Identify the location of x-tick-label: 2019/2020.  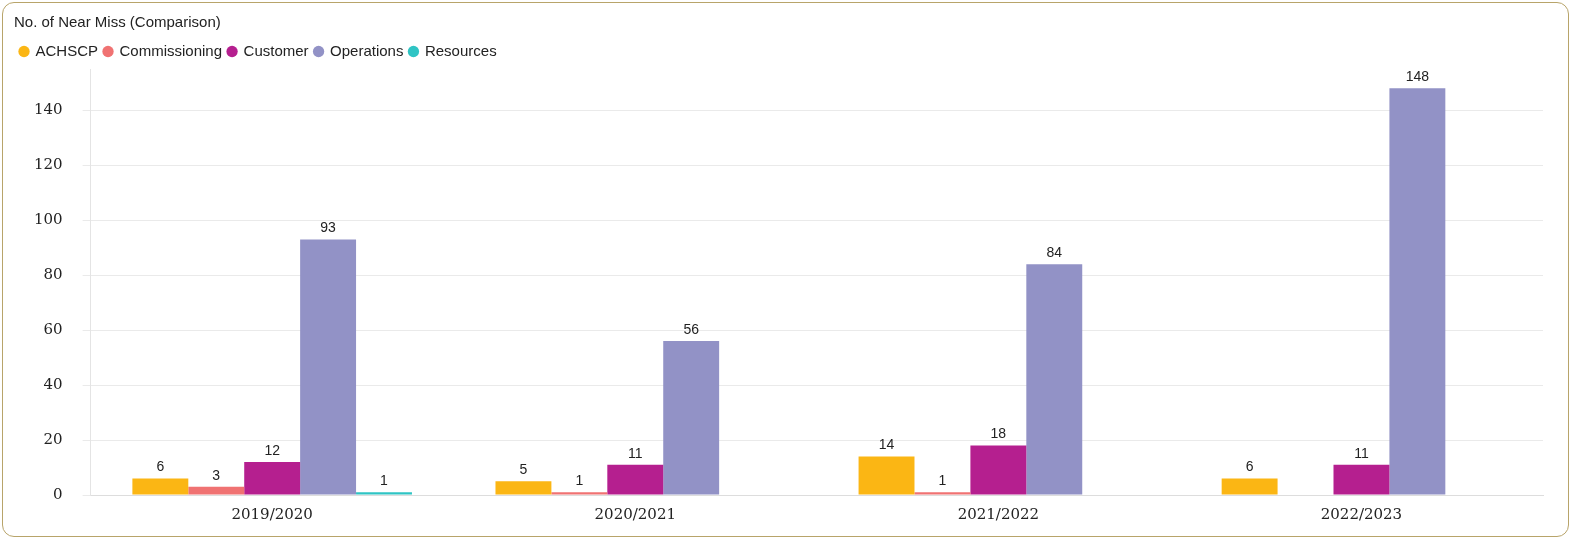
(272, 513).